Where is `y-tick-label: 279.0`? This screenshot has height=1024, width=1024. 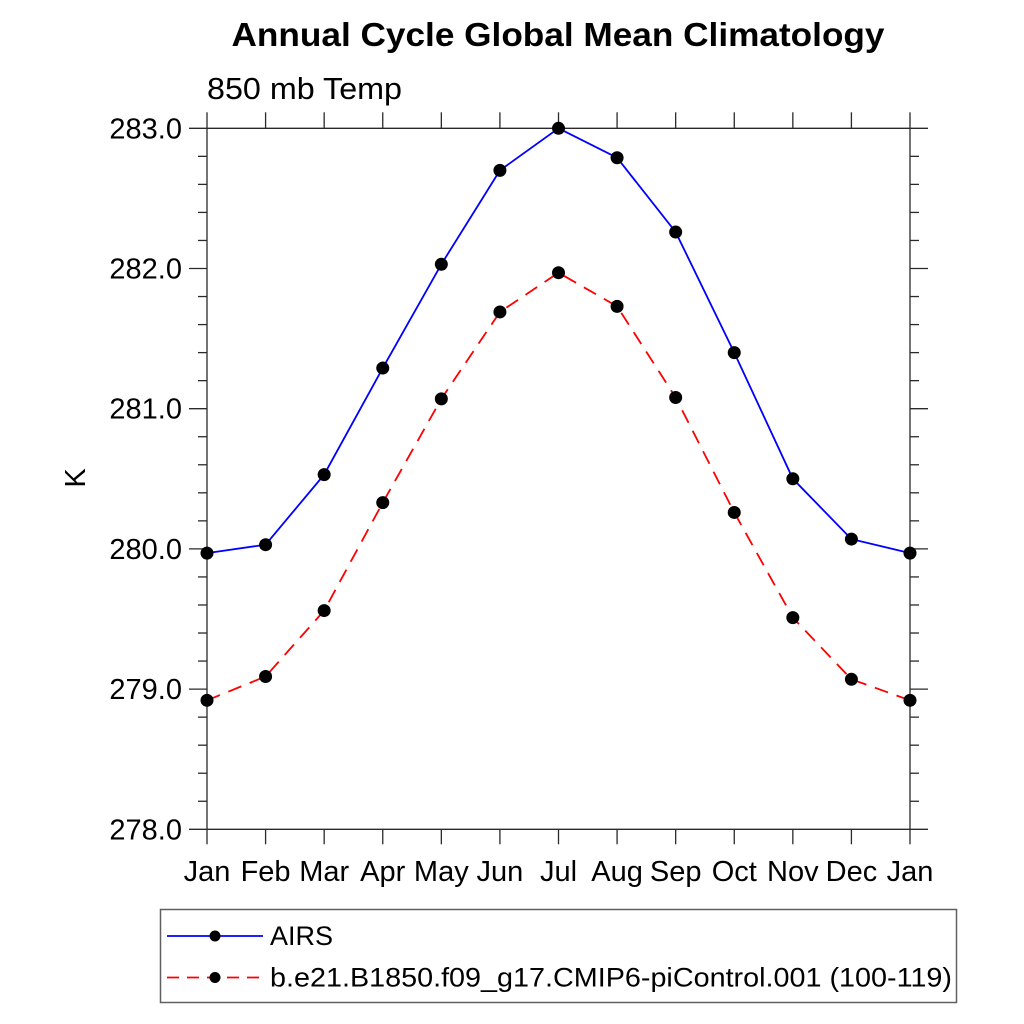 y-tick-label: 279.0 is located at coordinates (145, 690).